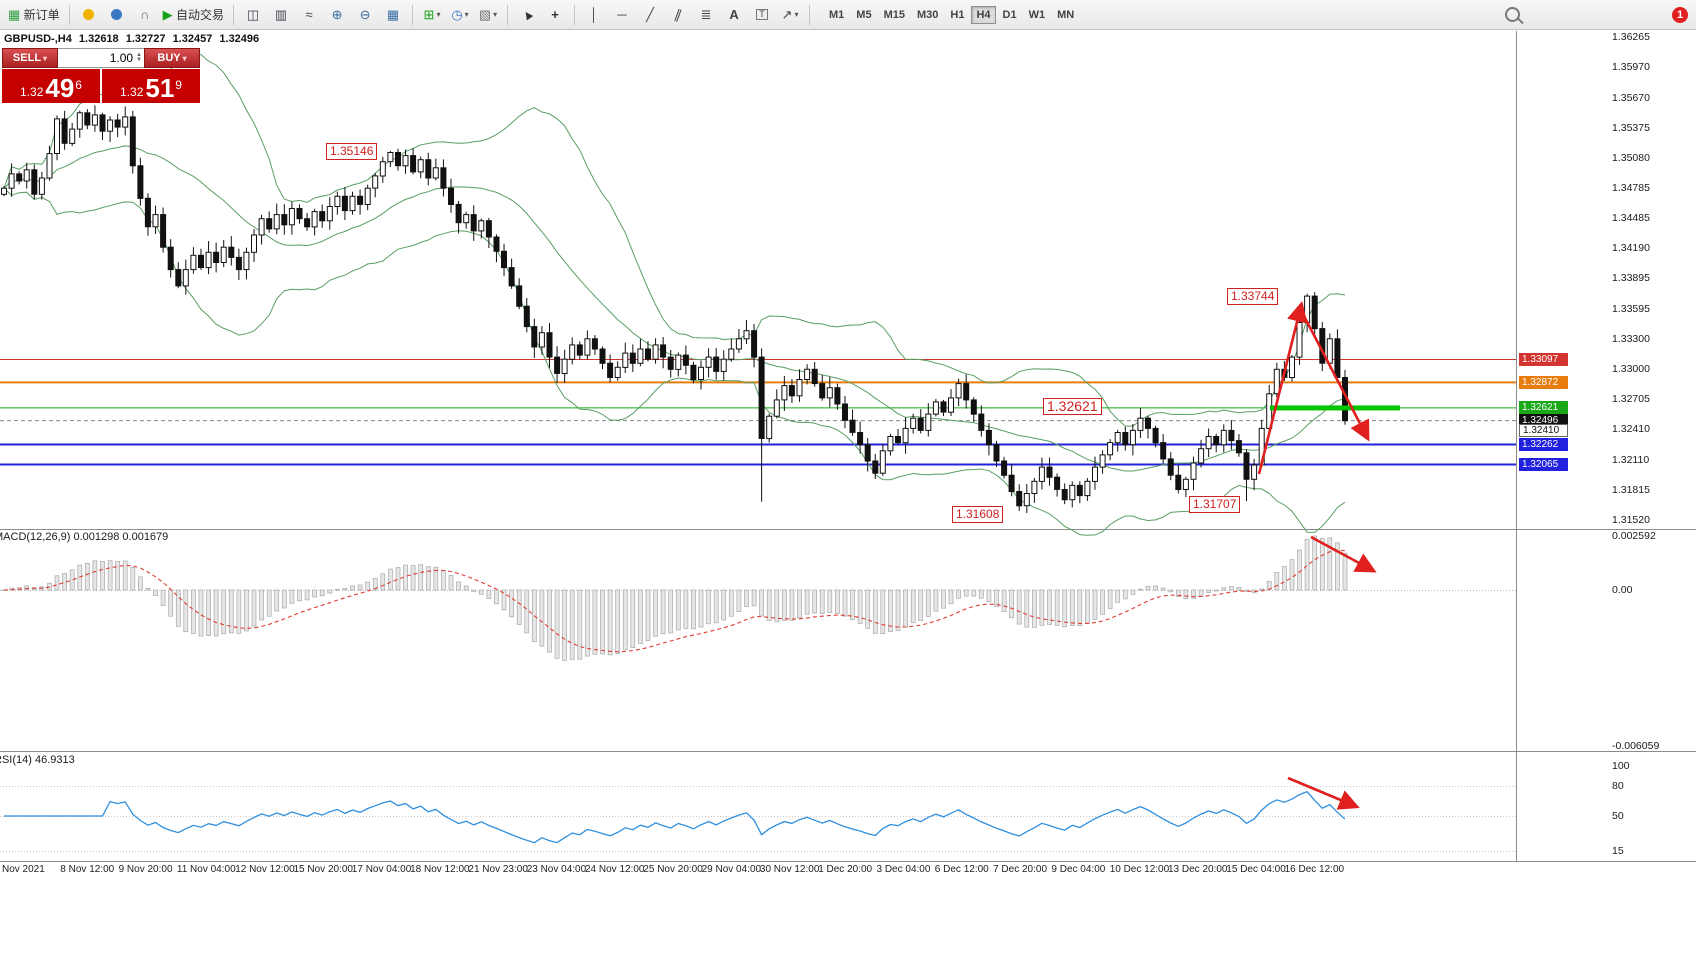 The width and height of the screenshot is (1696, 953). I want to click on horizontal-line-button: ─, so click(622, 15).